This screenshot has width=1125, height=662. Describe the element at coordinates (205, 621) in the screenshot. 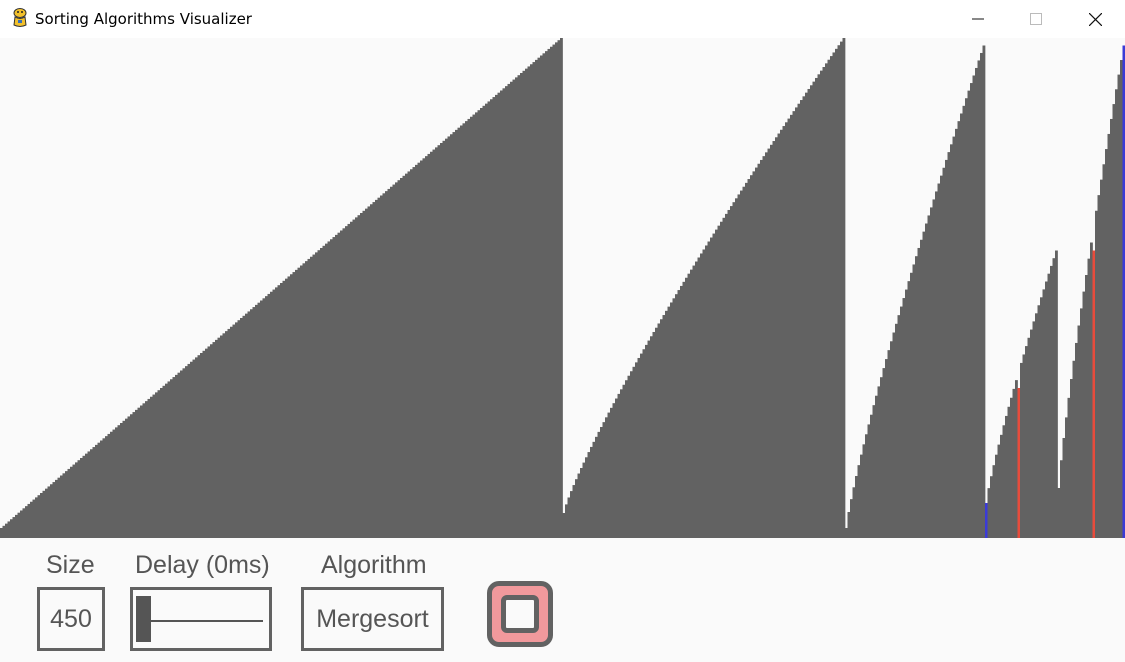

I see `slider-track` at that location.